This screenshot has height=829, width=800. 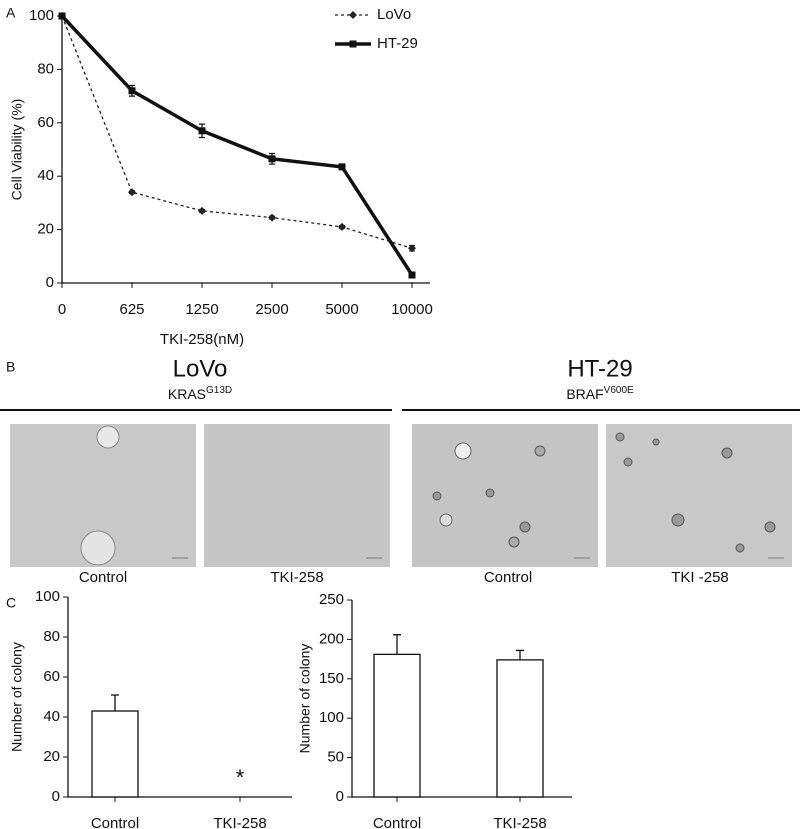 What do you see at coordinates (240, 777) in the screenshot?
I see `annotation: *` at bounding box center [240, 777].